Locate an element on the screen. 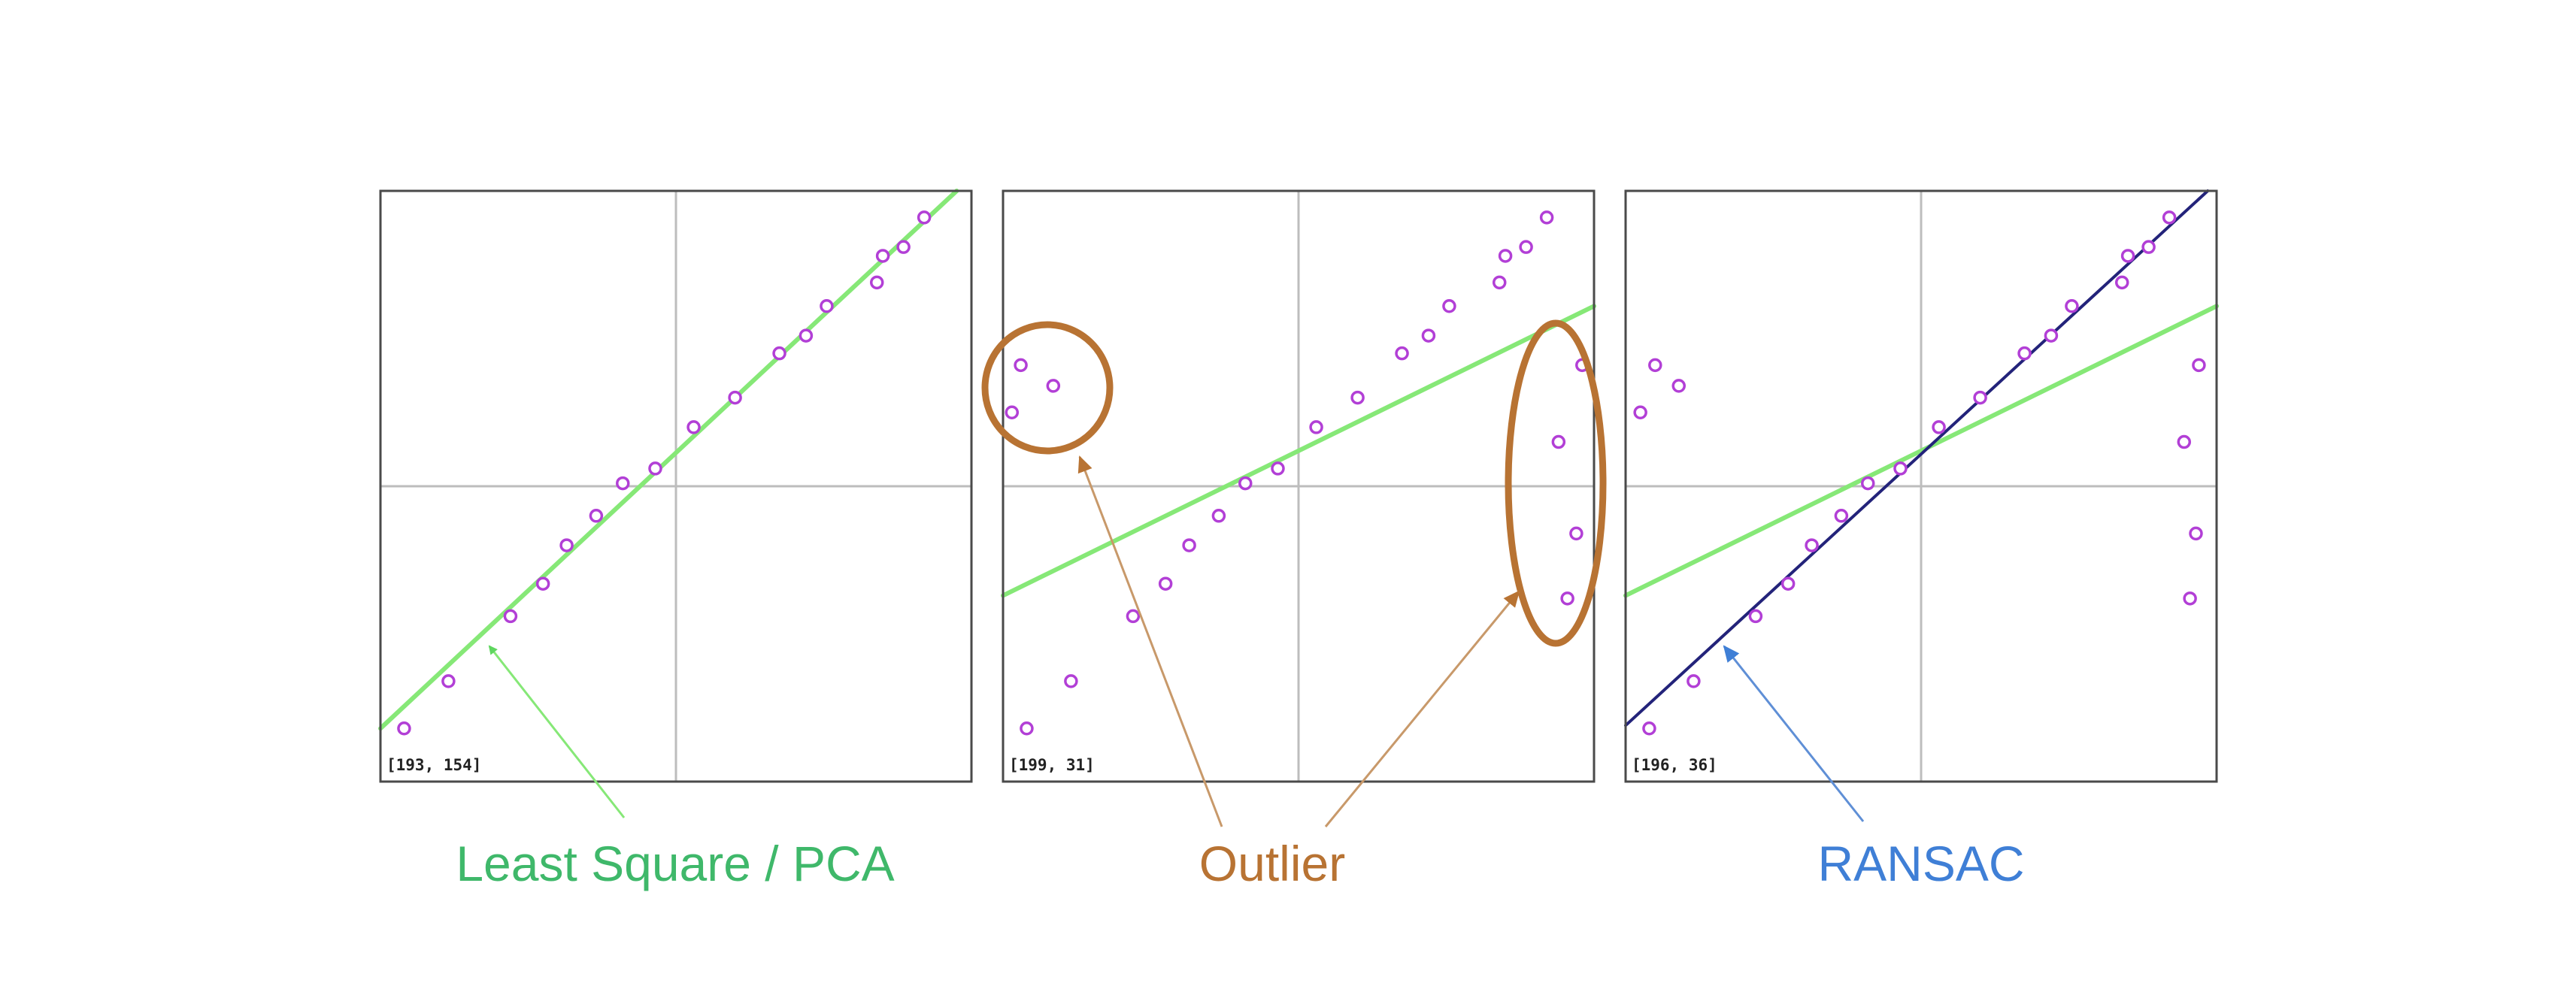 This screenshot has width=2576, height=986. ransac-arrow is located at coordinates (1794, 733).